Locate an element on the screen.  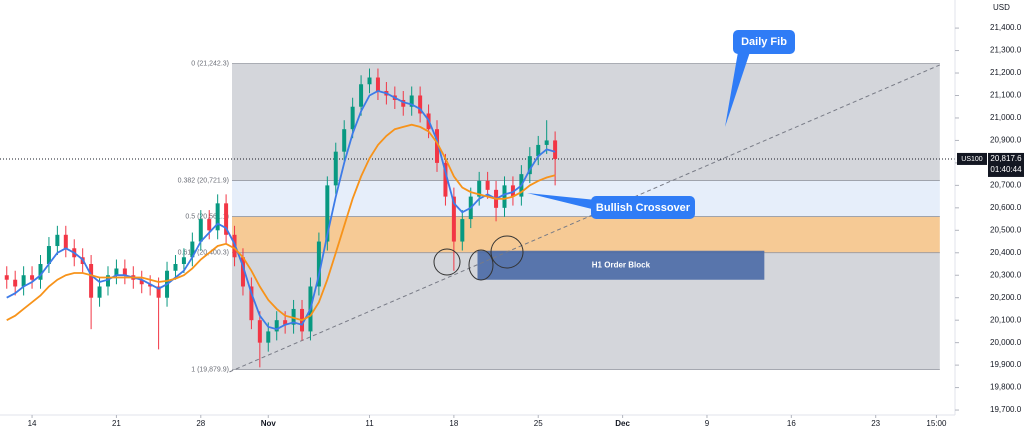
y-tick-label: 20,900.0 is located at coordinates (1006, 140).